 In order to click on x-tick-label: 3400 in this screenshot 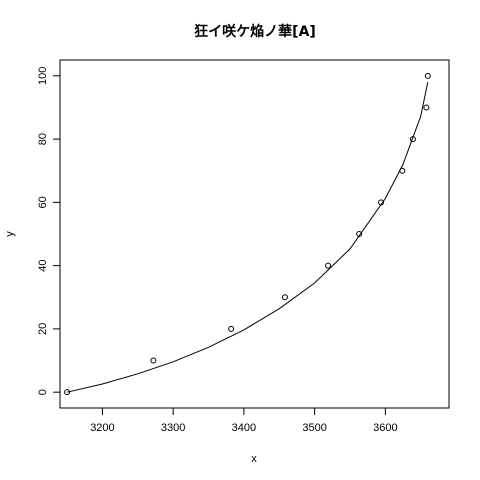, I will do `click(244, 428)`.